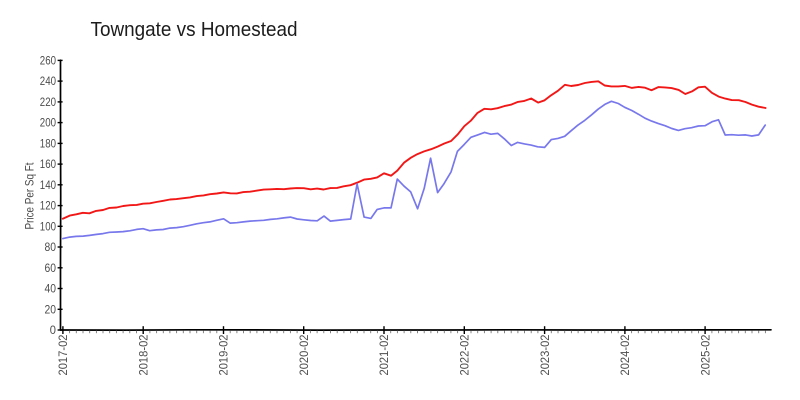  I want to click on svg-text: 2025-02, so click(705, 354).